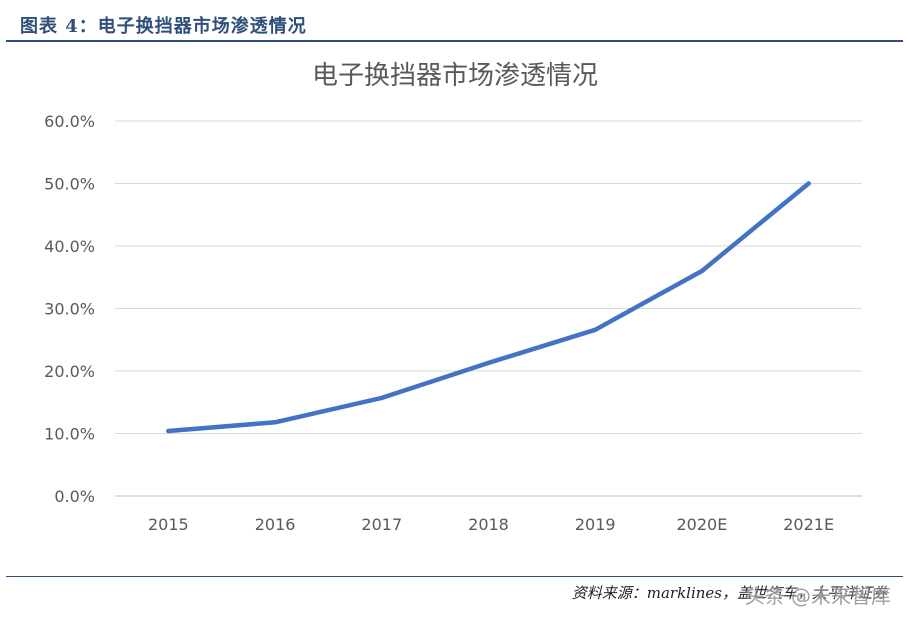 The width and height of the screenshot is (909, 622). What do you see at coordinates (69, 121) in the screenshot?
I see `y-tick-label: 60.0%` at bounding box center [69, 121].